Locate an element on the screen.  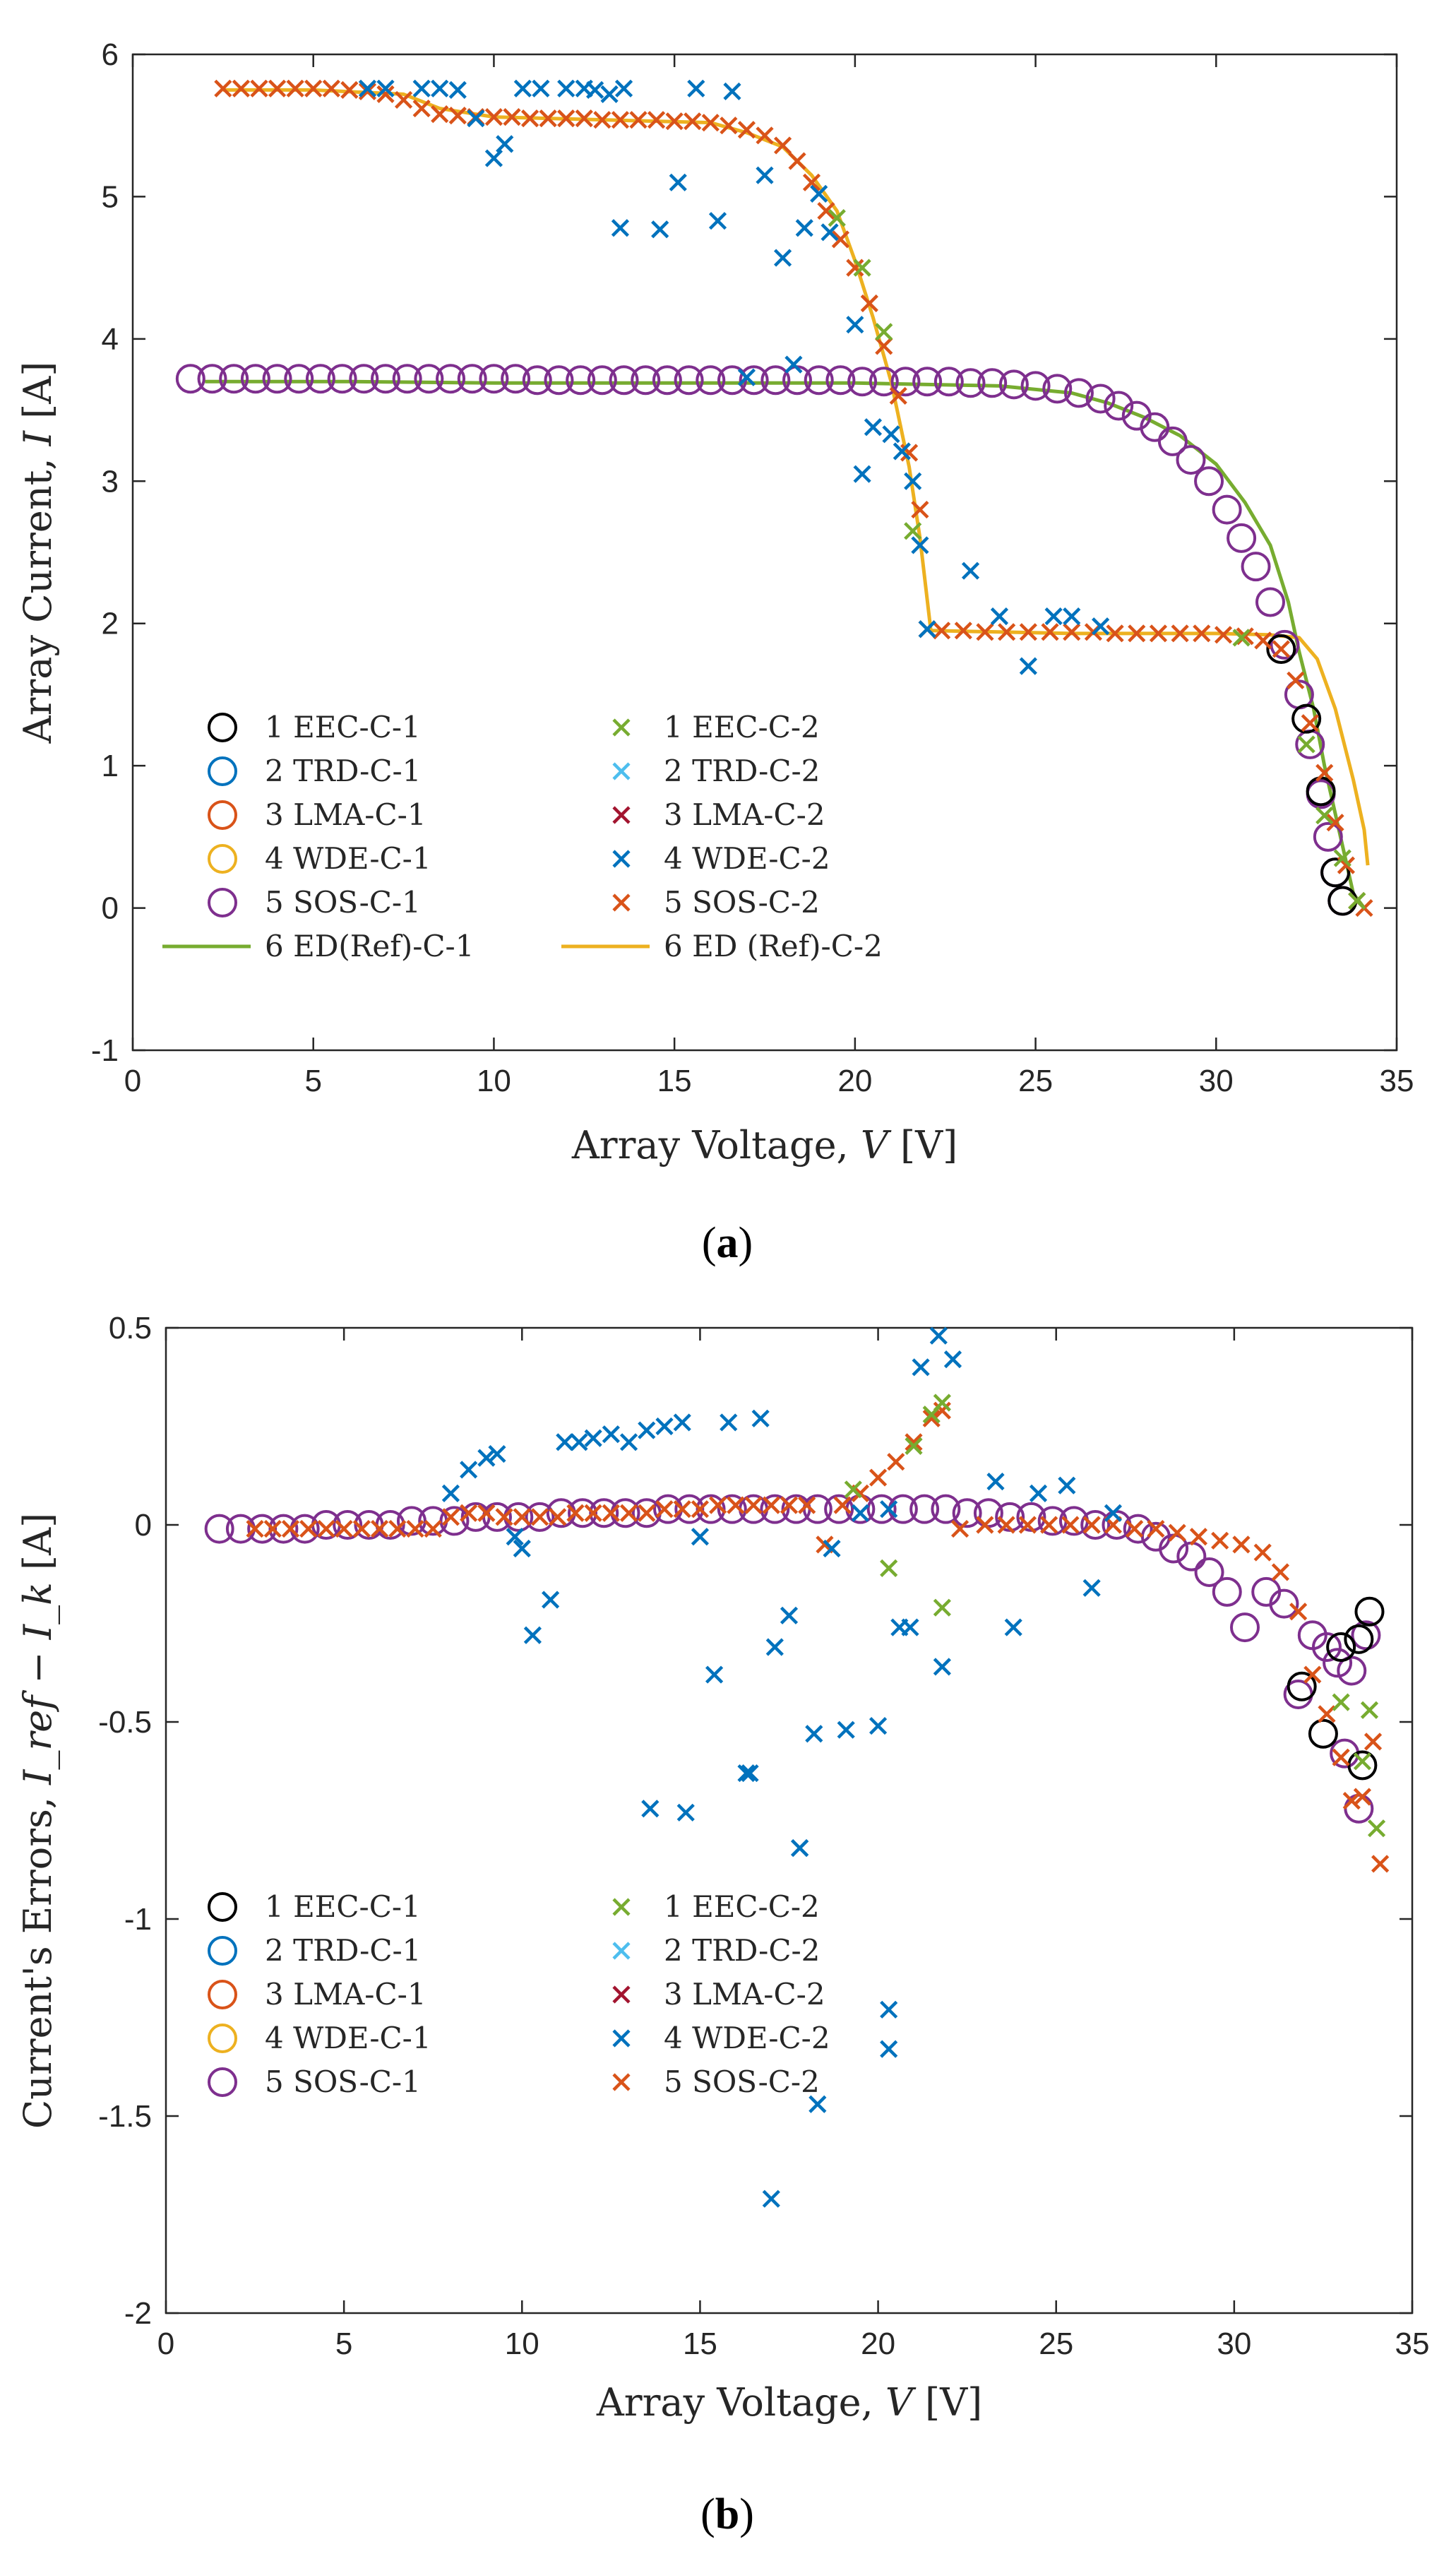
legend-label: 2 TRD-C-1 is located at coordinates (343, 771).